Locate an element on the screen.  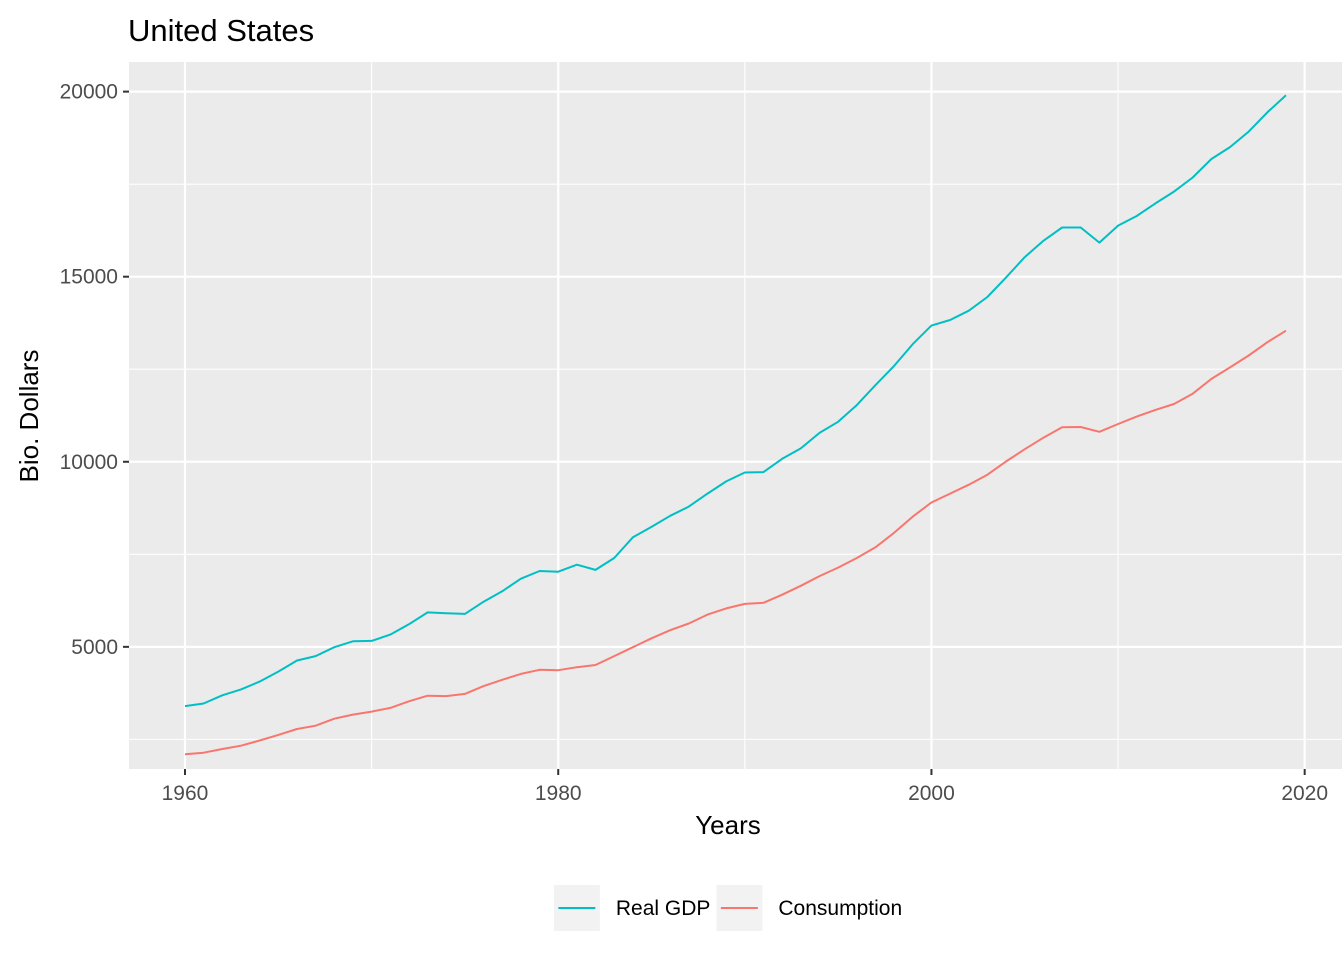
legend: Real GDP Consumption is located at coordinates (727, 908).